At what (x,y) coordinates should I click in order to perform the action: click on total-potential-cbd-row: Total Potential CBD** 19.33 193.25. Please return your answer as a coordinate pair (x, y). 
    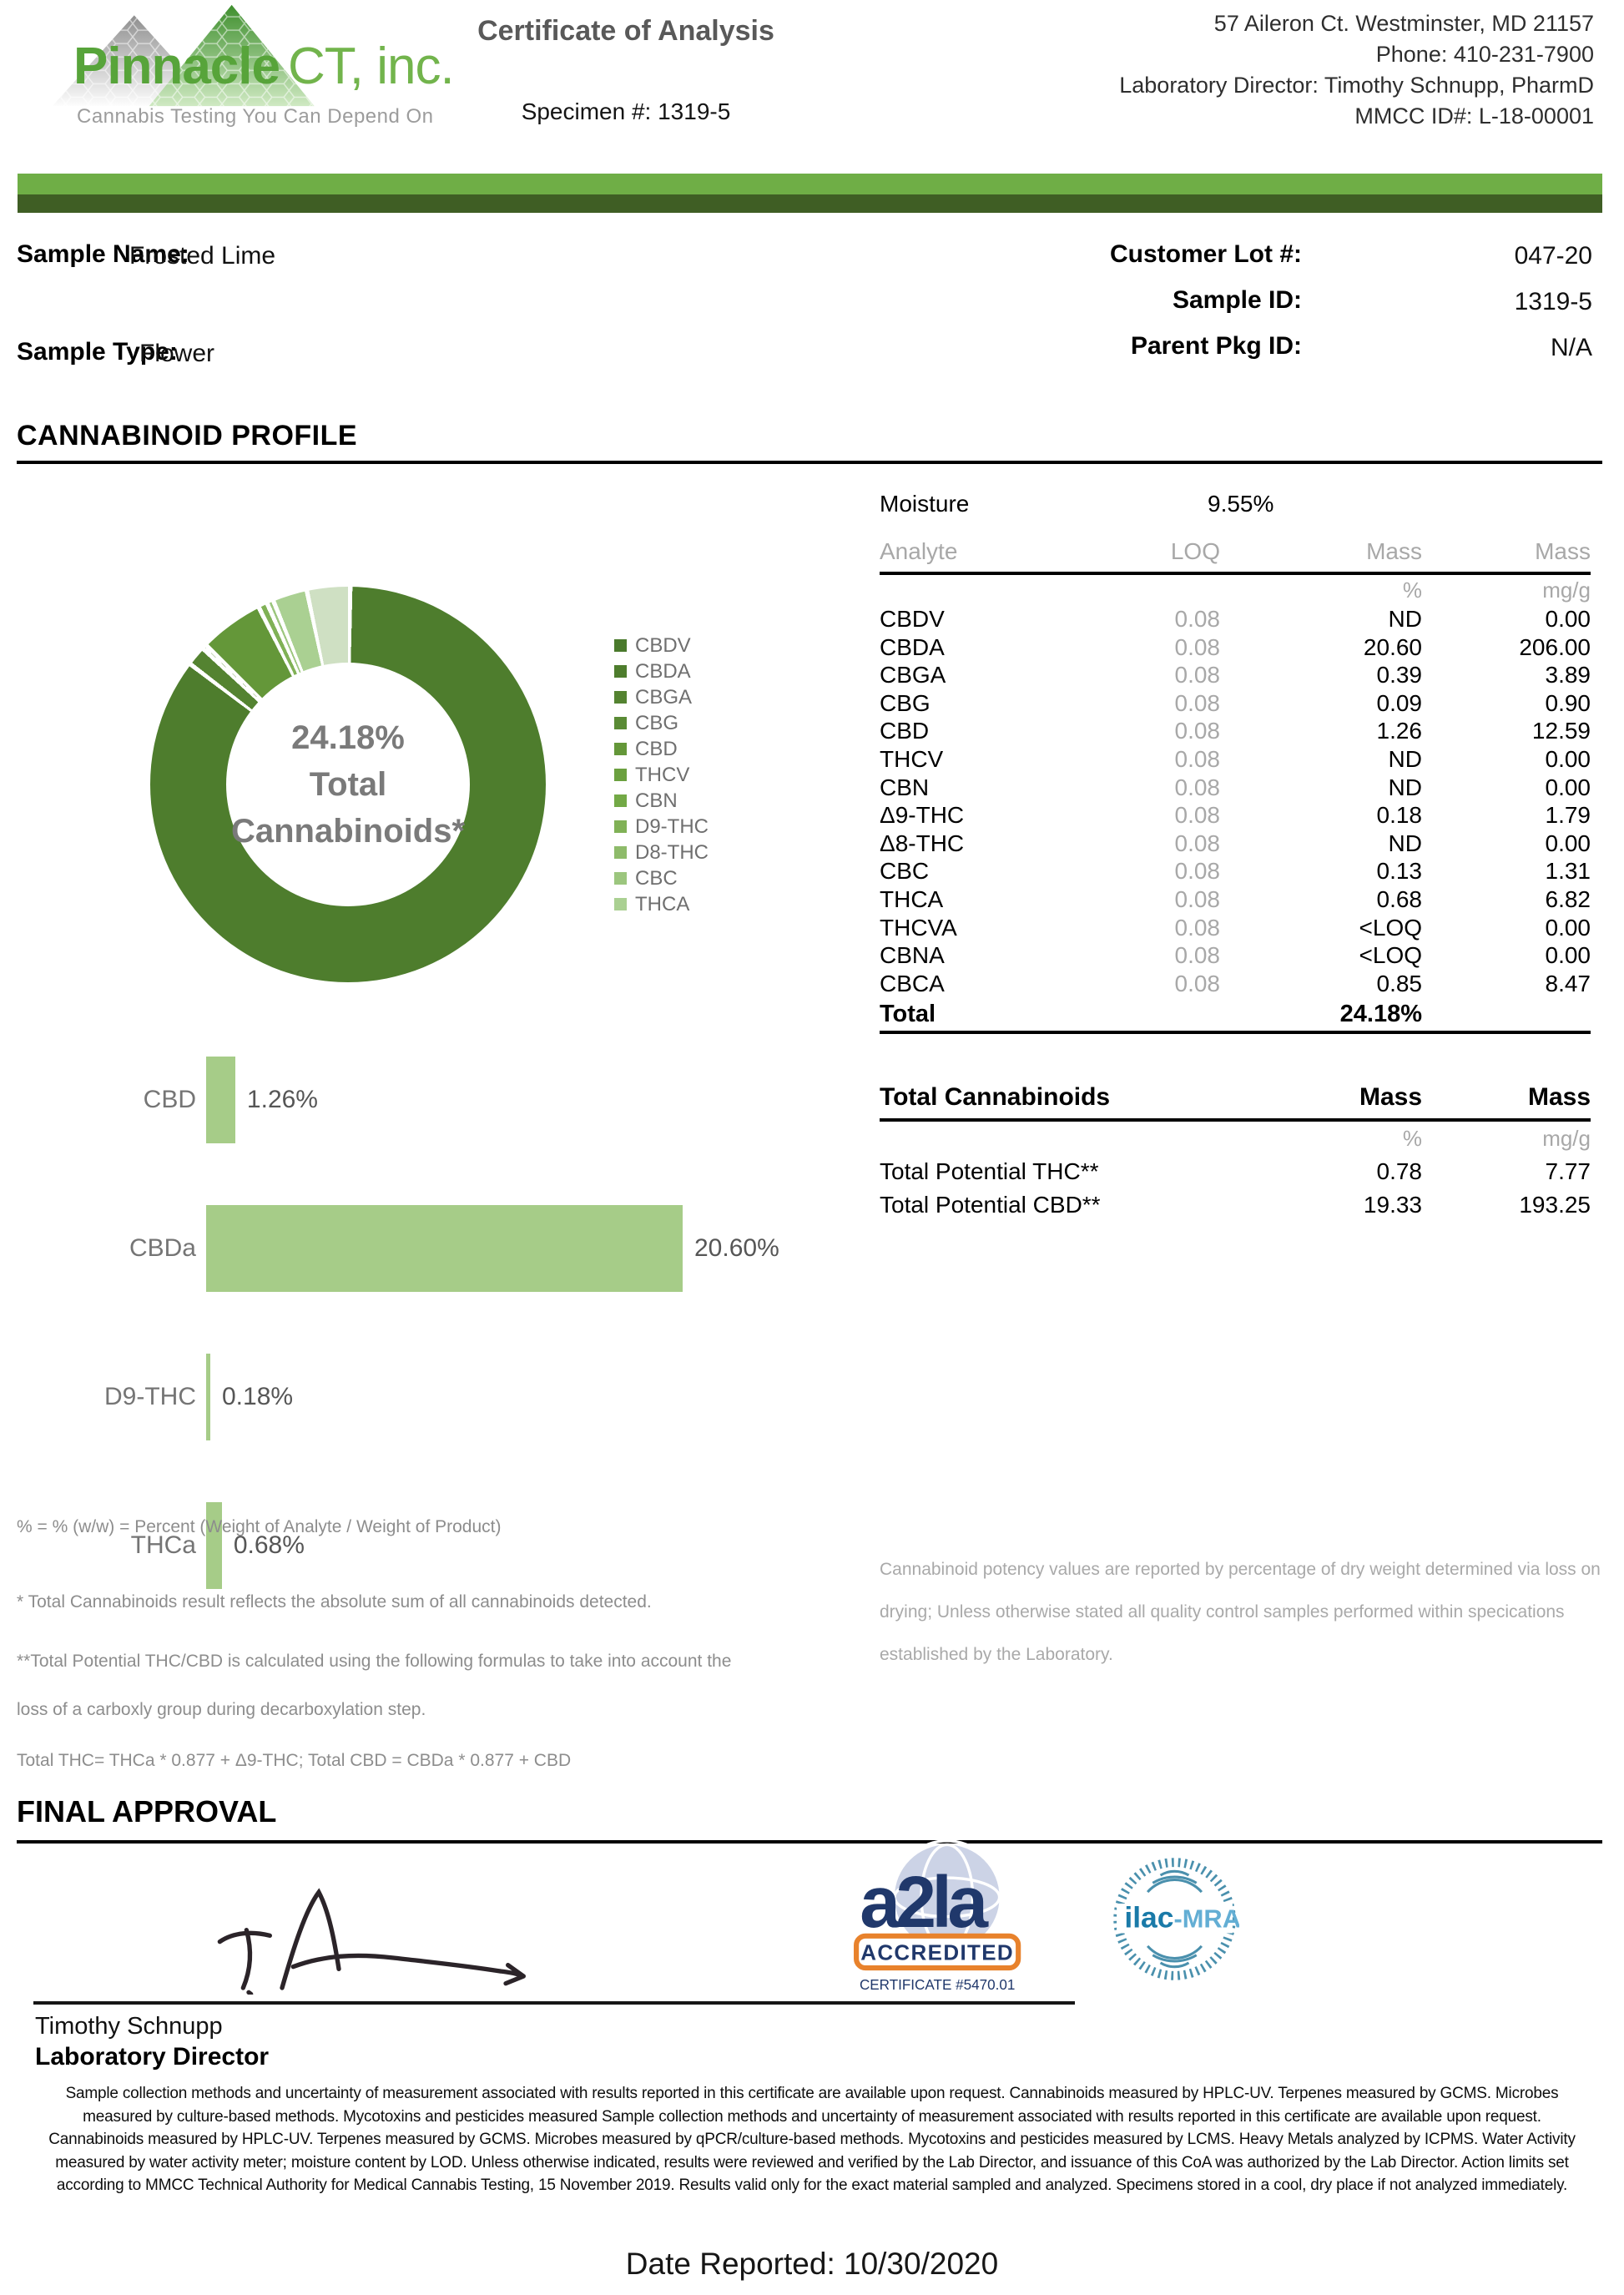
    Looking at the image, I should click on (1235, 1205).